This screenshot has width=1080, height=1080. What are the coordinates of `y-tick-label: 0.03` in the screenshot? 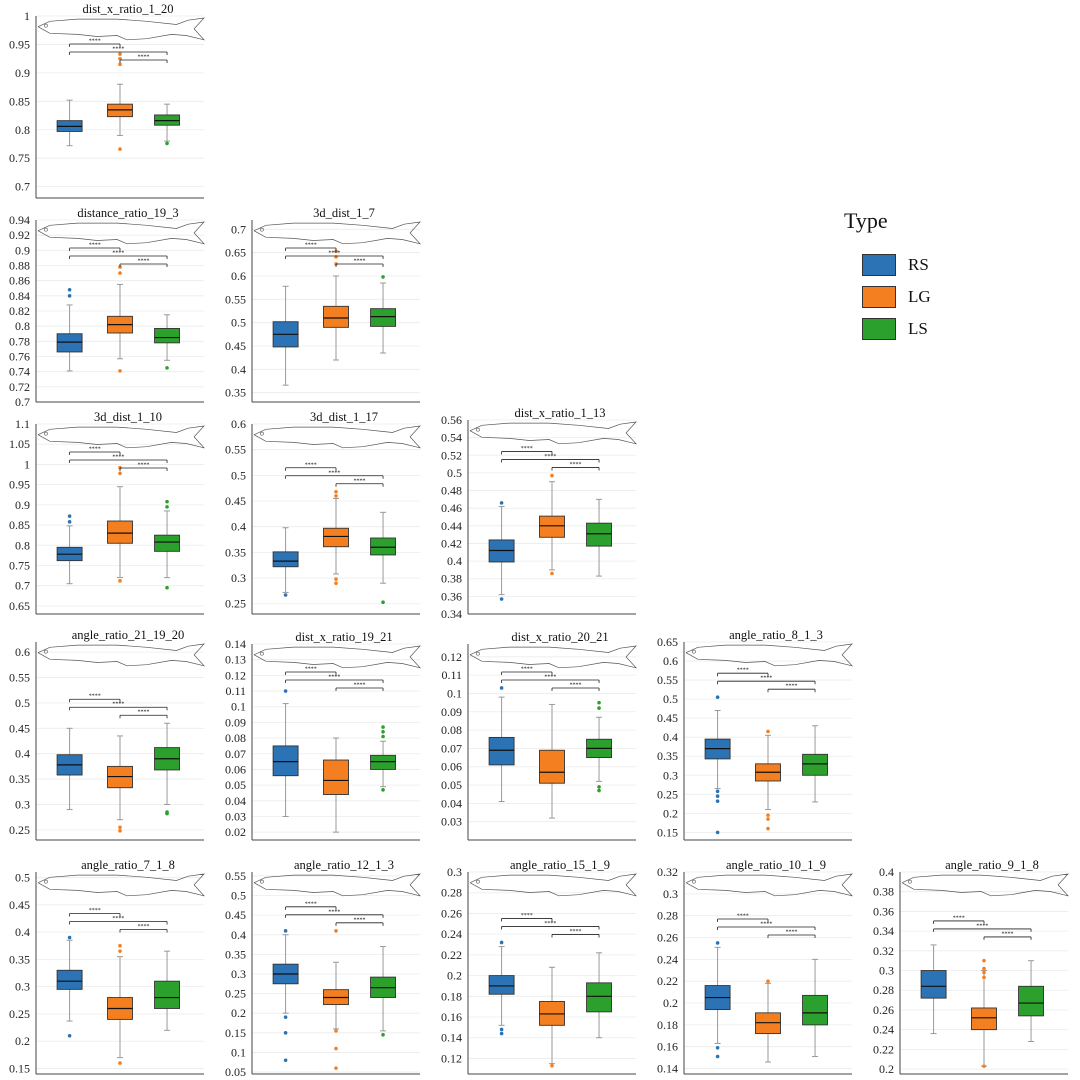 It's located at (451, 822).